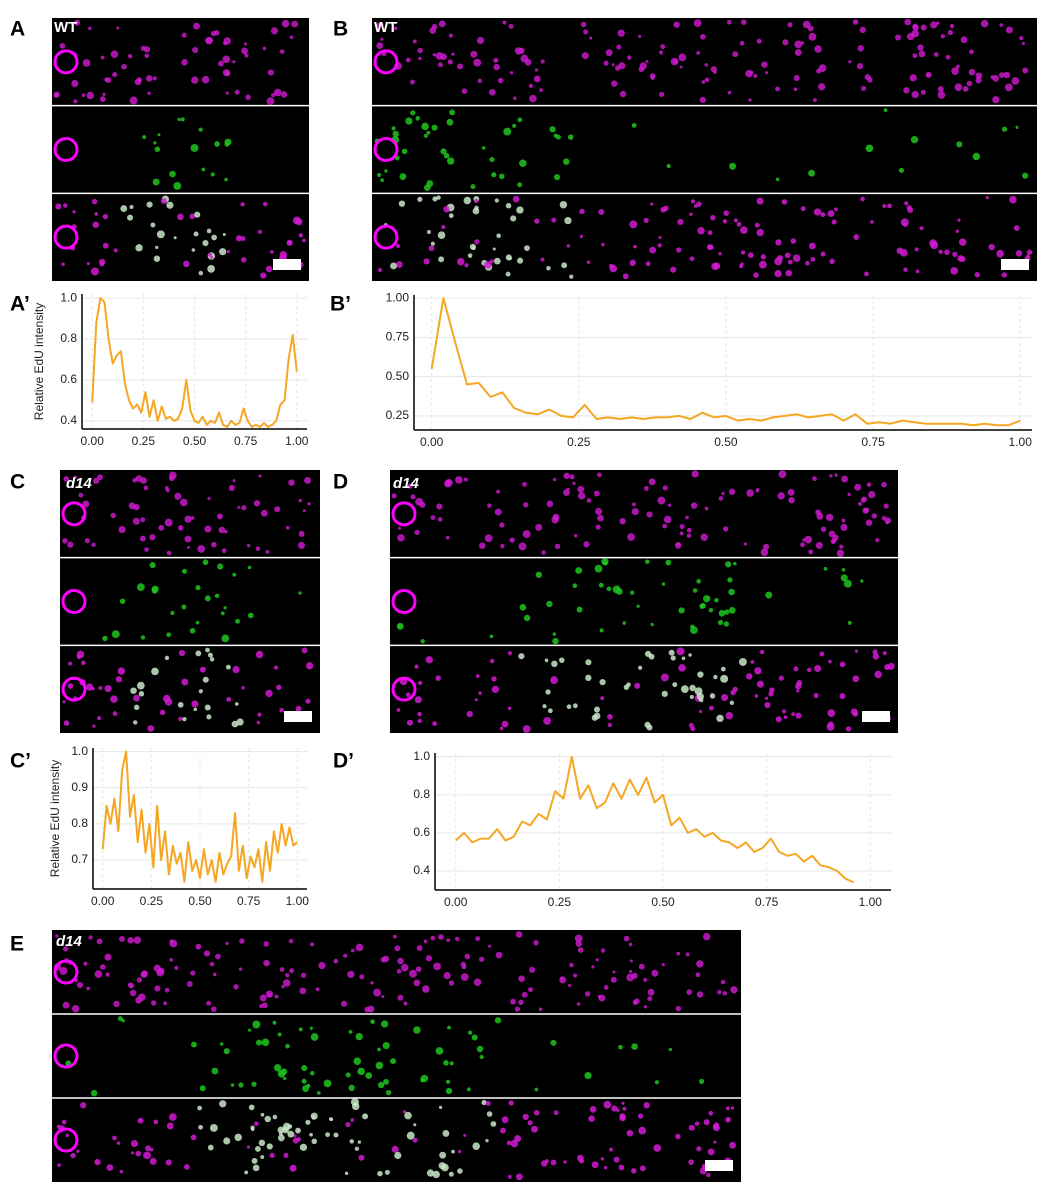 Image resolution: width=1046 pixels, height=1184 pixels. I want to click on cell-wall, so click(66, 62).